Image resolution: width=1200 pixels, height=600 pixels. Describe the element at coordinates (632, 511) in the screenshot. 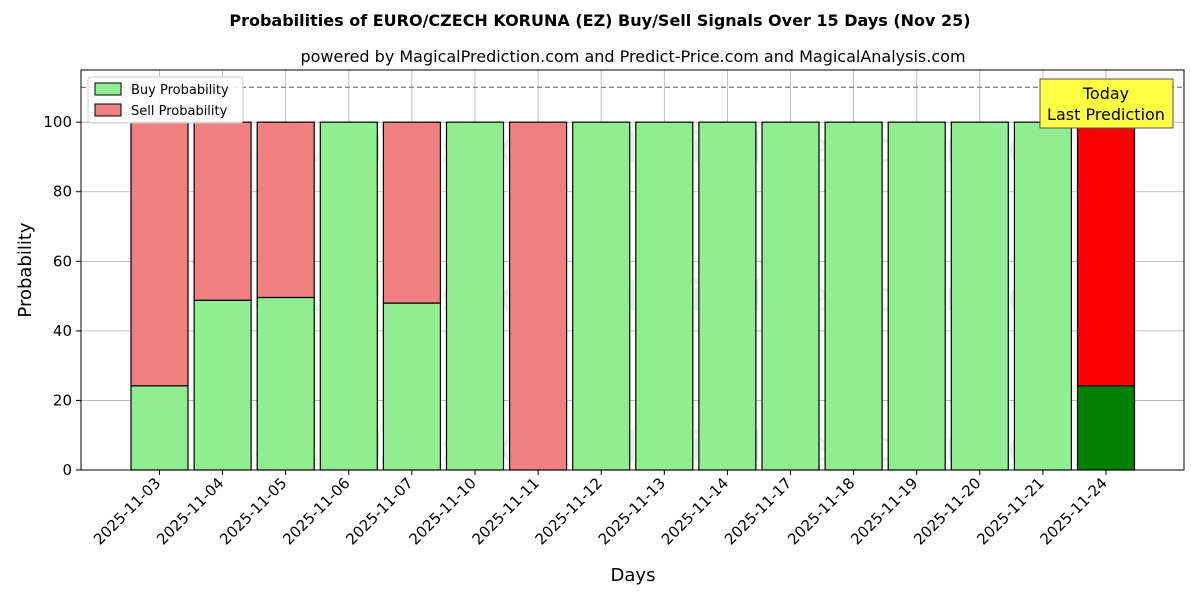

I see `x-tick-label: 2025-11-13` at that location.